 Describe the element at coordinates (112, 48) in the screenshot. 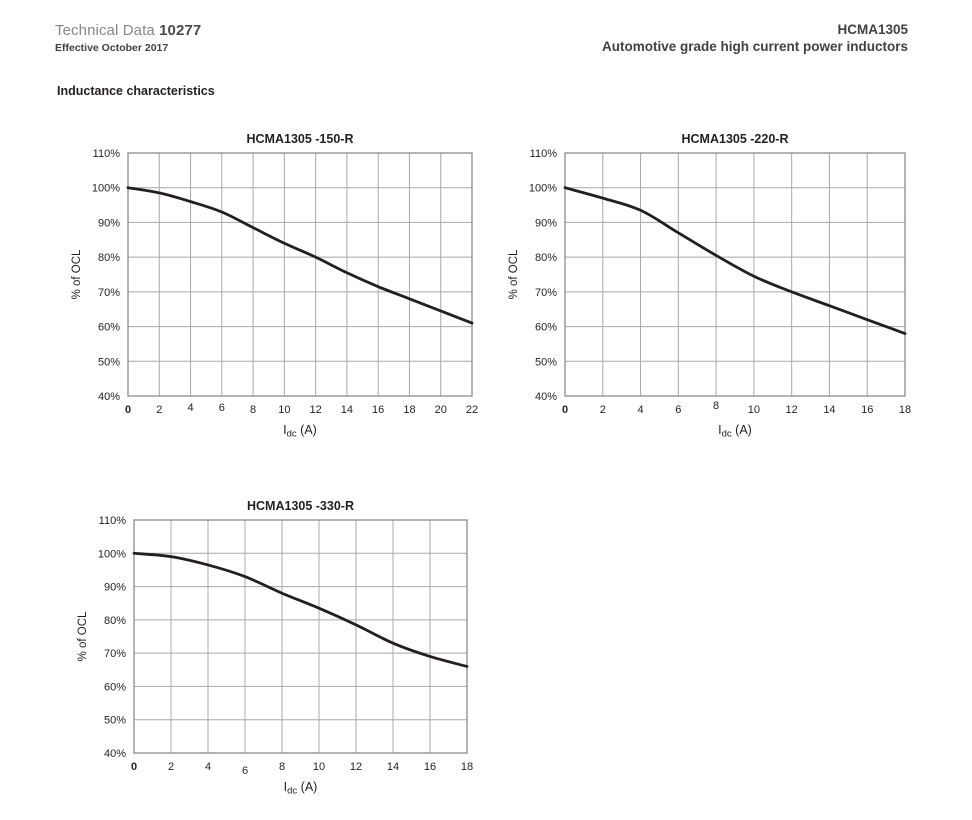

I see `effective-date: Effective October 2017` at that location.